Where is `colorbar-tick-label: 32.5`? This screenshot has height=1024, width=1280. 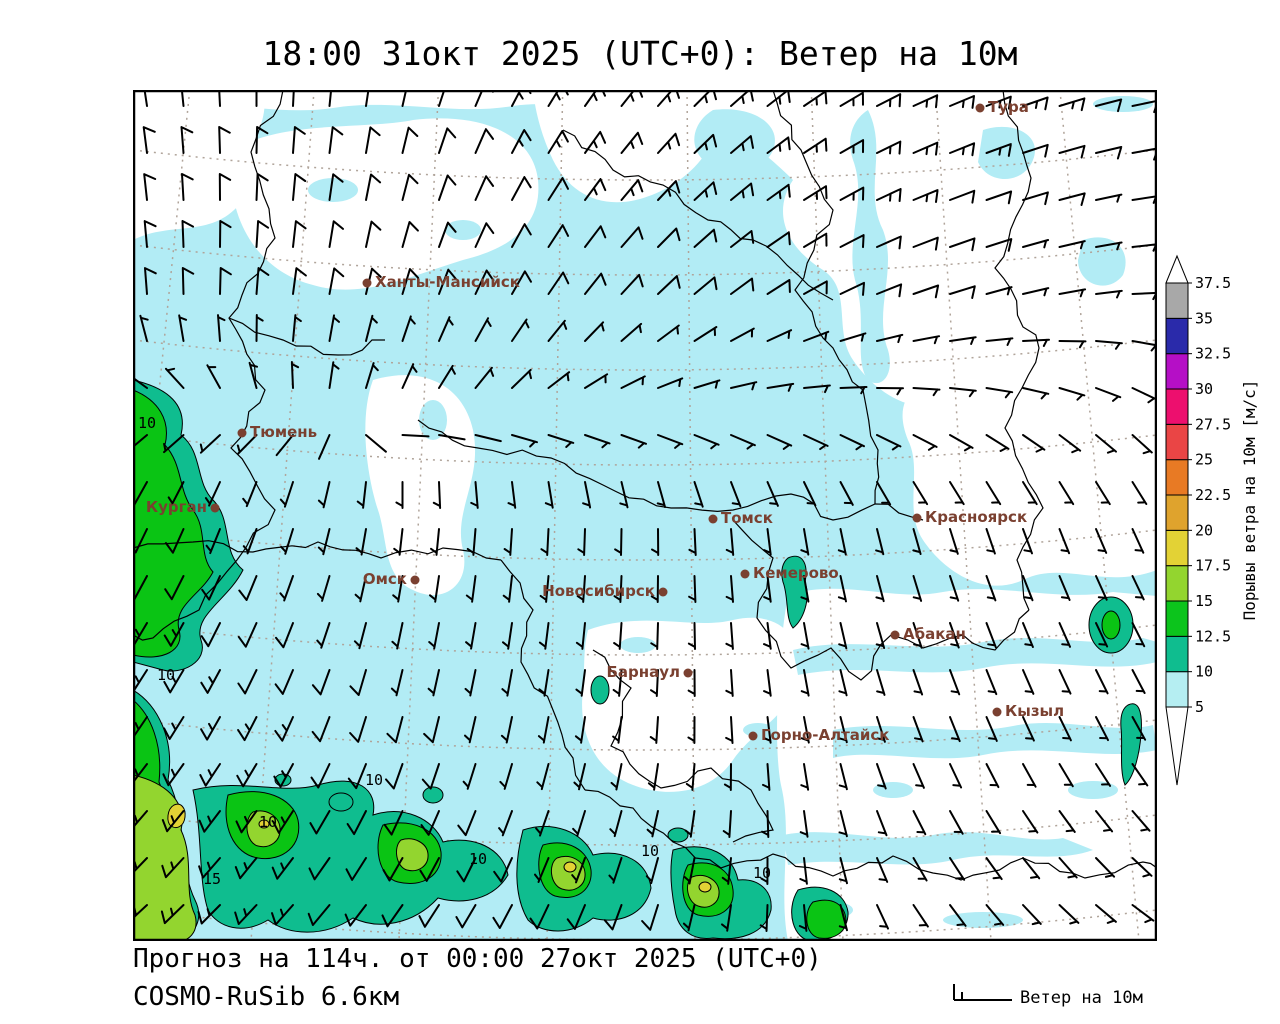
colorbar-tick-label: 32.5 is located at coordinates (1213, 354).